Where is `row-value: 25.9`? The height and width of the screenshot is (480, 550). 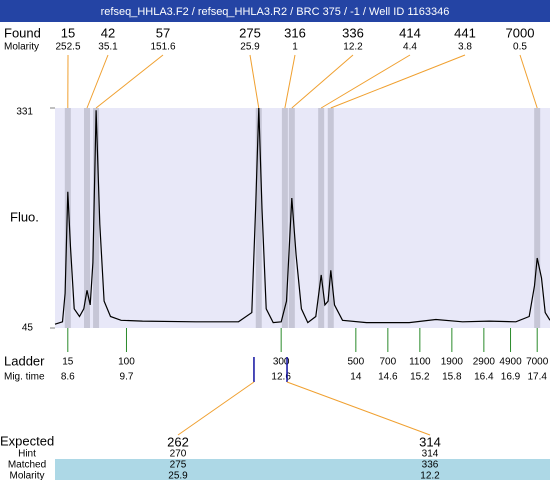
row-value: 25.9 is located at coordinates (178, 475).